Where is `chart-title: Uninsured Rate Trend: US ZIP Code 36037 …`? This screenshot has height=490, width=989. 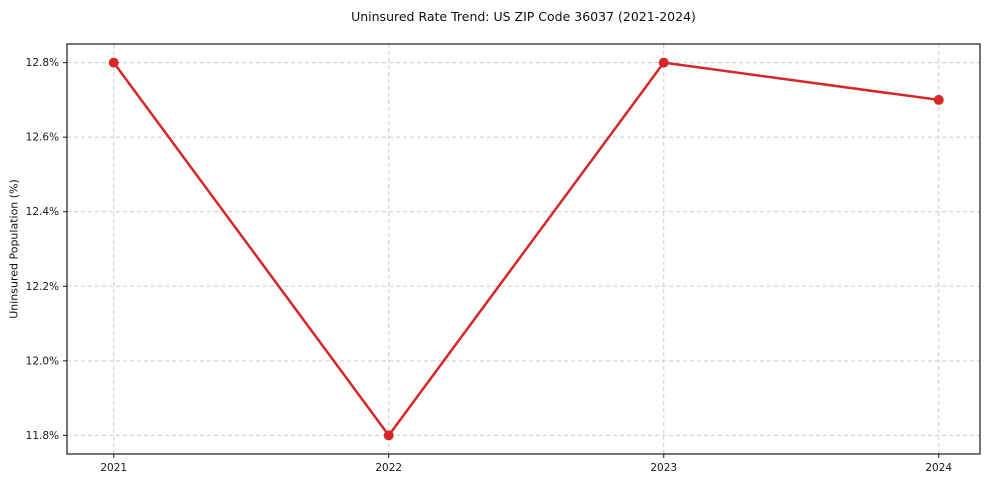
chart-title: Uninsured Rate Trend: US ZIP Code 36037 … is located at coordinates (523, 16).